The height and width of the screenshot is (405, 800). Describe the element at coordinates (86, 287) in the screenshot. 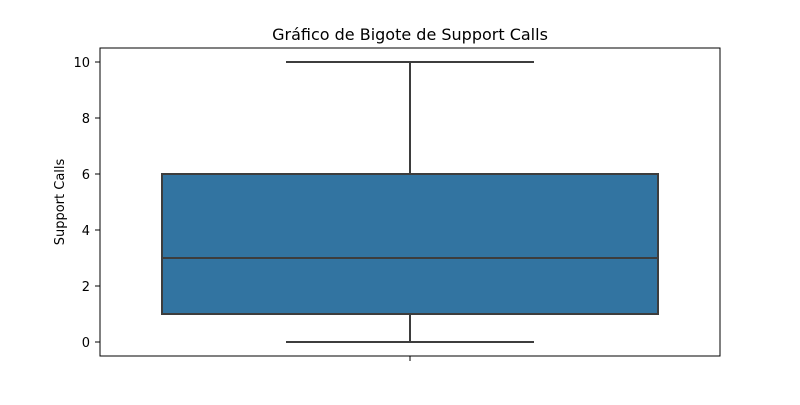

I see `y-tick-label: 2` at that location.